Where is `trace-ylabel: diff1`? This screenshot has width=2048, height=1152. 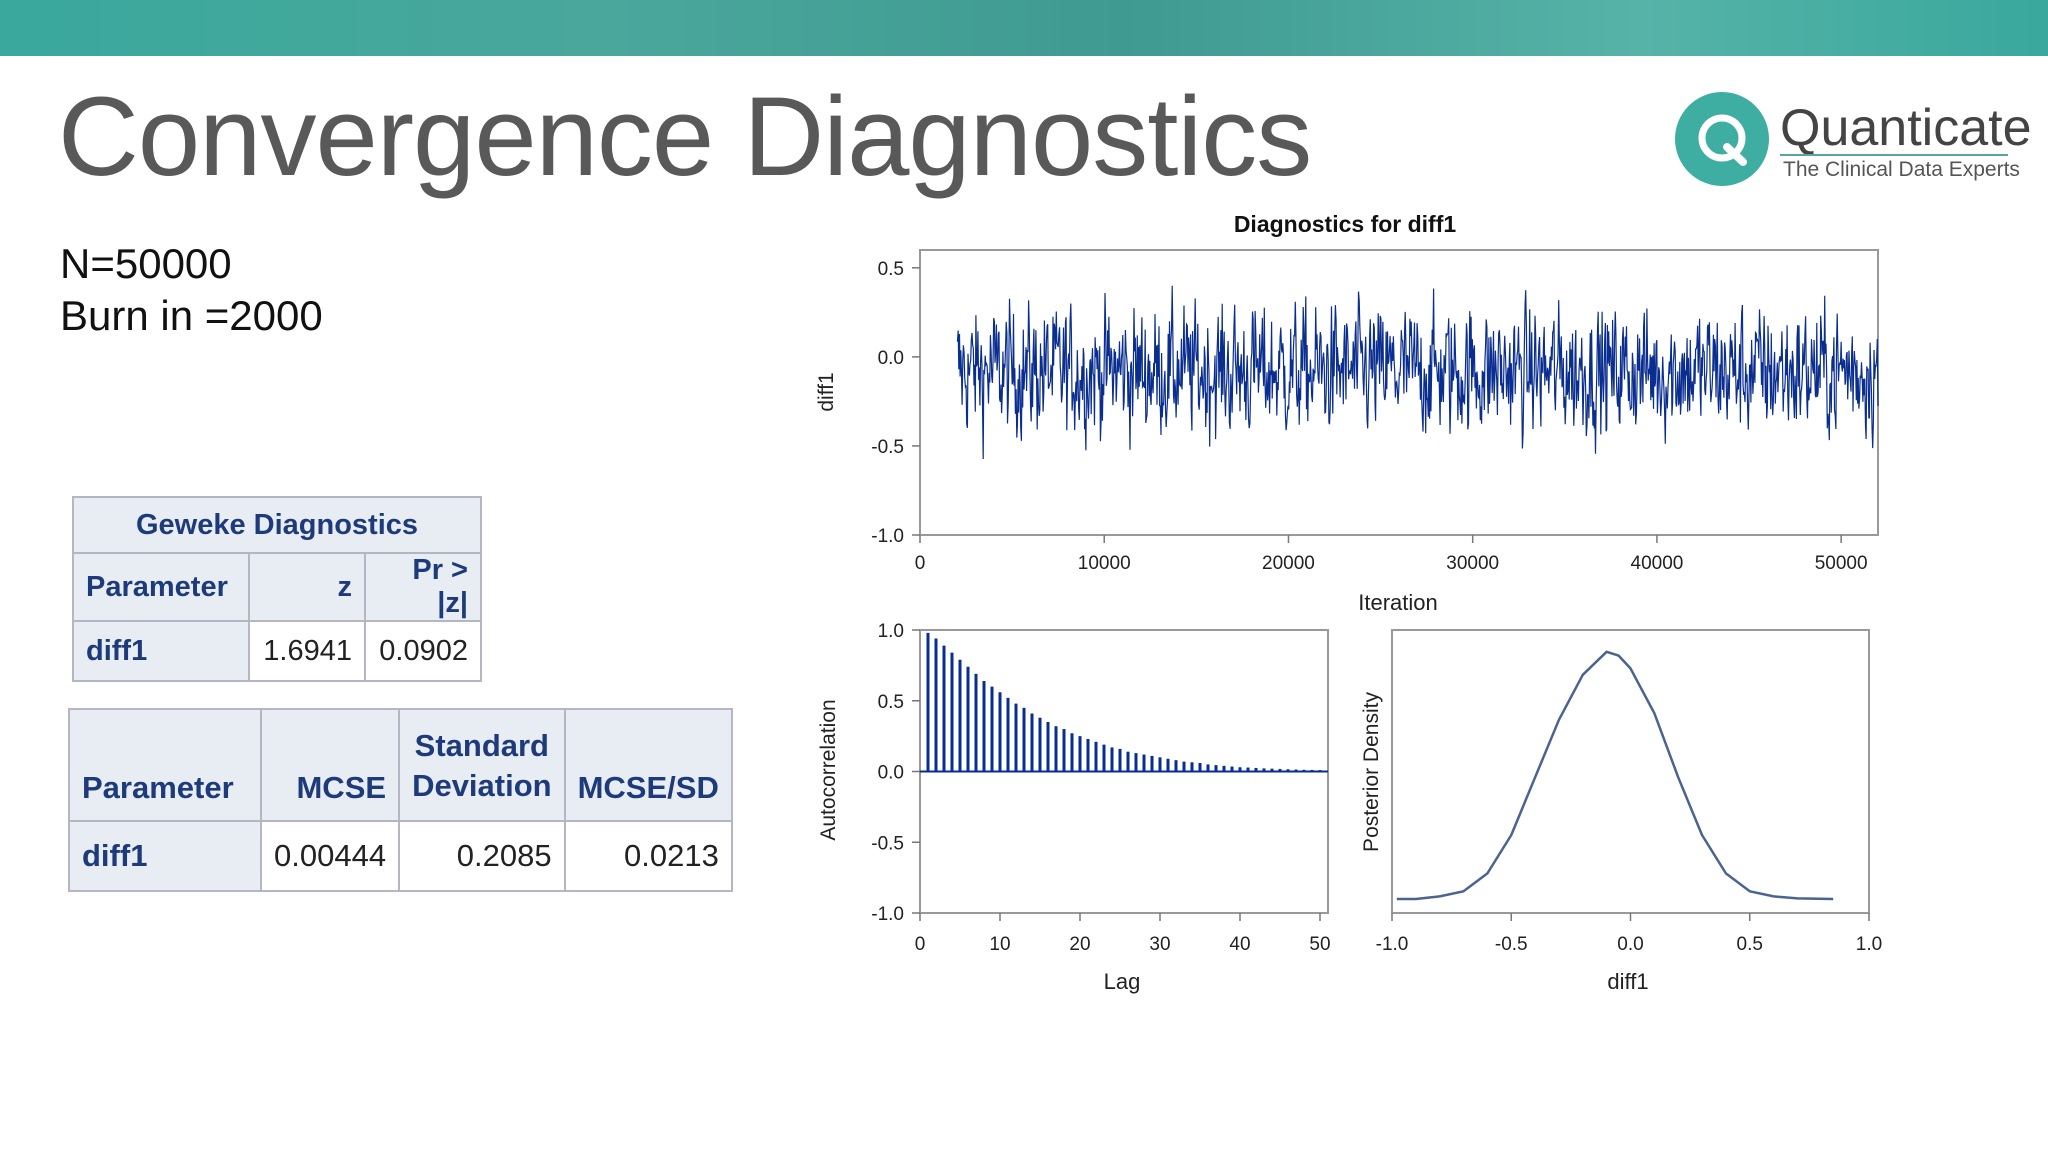 trace-ylabel: diff1 is located at coordinates (826, 391).